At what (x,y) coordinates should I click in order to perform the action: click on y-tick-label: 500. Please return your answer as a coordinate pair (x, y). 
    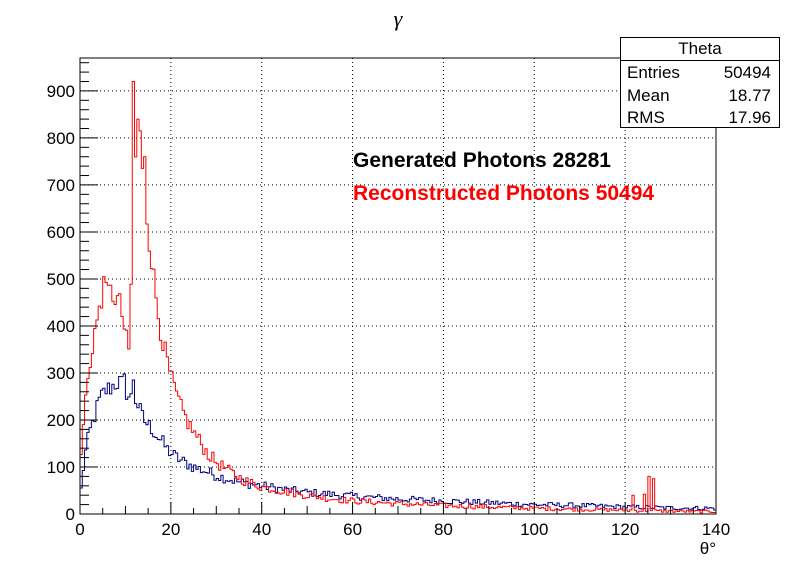
    Looking at the image, I should click on (61, 279).